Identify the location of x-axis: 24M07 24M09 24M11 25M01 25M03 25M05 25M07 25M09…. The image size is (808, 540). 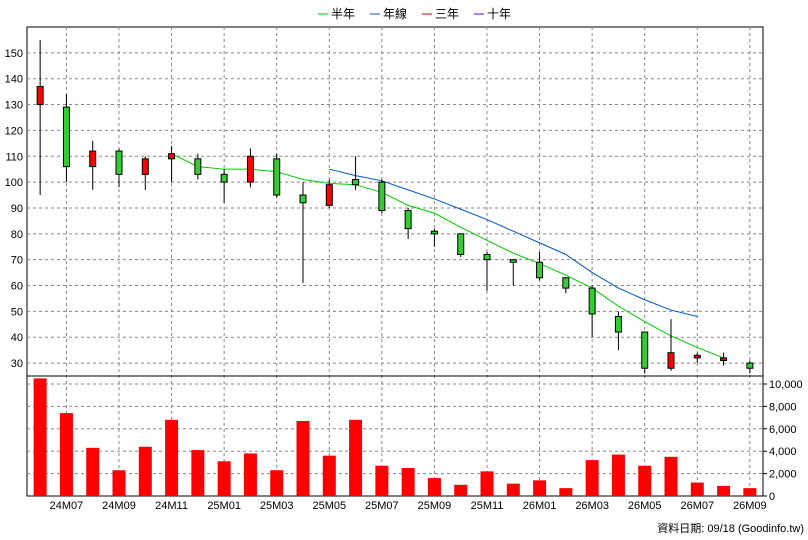
(408, 506).